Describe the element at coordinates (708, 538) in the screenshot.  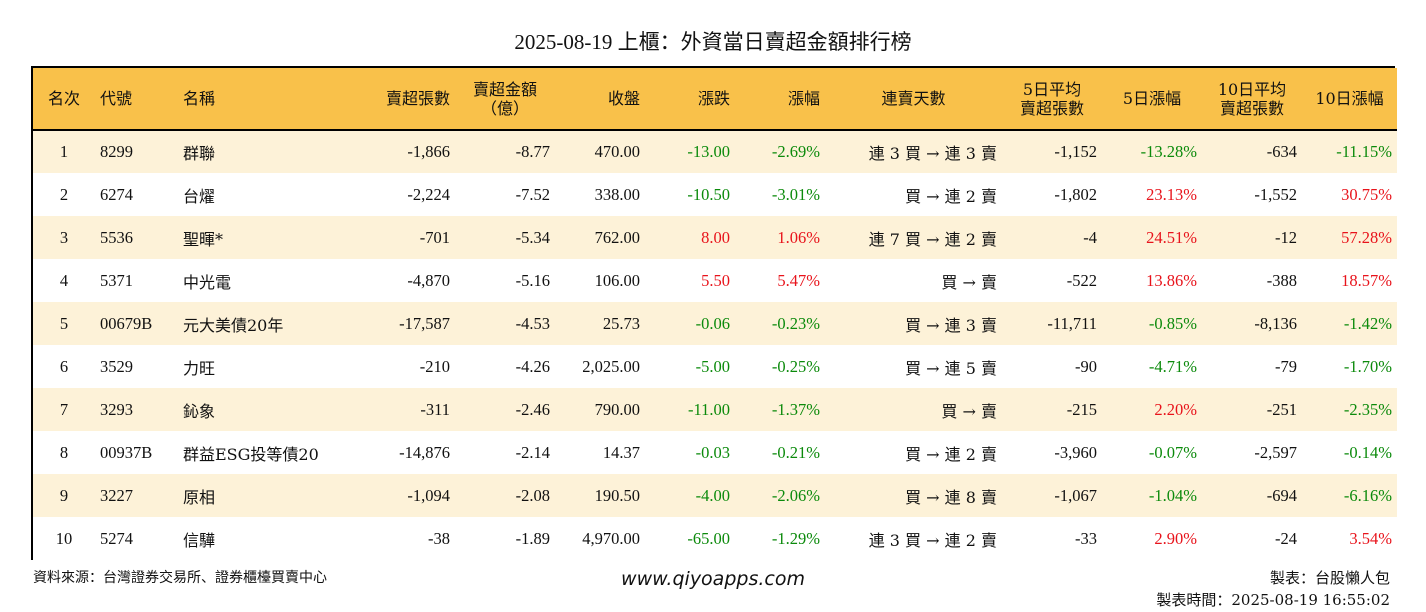
I see `cell-chg: -65.00` at that location.